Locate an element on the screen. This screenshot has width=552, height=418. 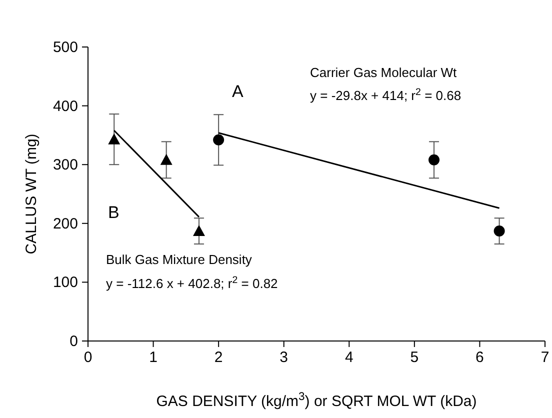
x-tick-label: 7 is located at coordinates (545, 357).